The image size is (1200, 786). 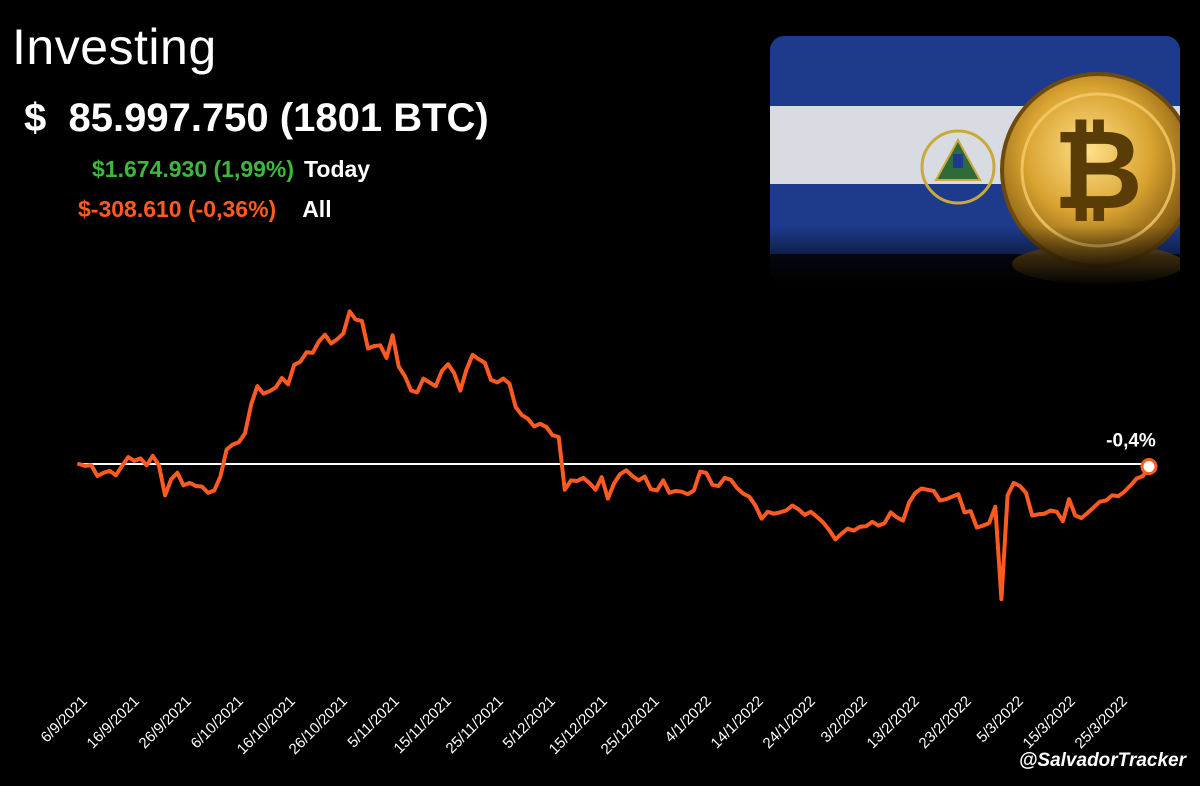 What do you see at coordinates (177, 209) in the screenshot?
I see `all-change-value: $-308.610 (-0,36%)` at bounding box center [177, 209].